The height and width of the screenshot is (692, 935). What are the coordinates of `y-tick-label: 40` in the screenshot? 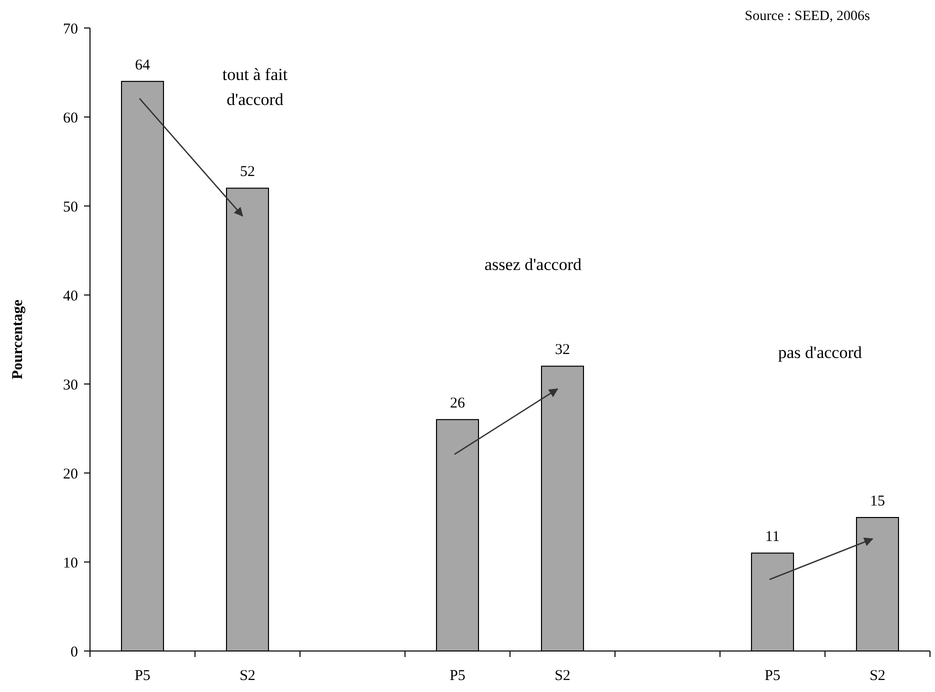 It's located at (70, 296).